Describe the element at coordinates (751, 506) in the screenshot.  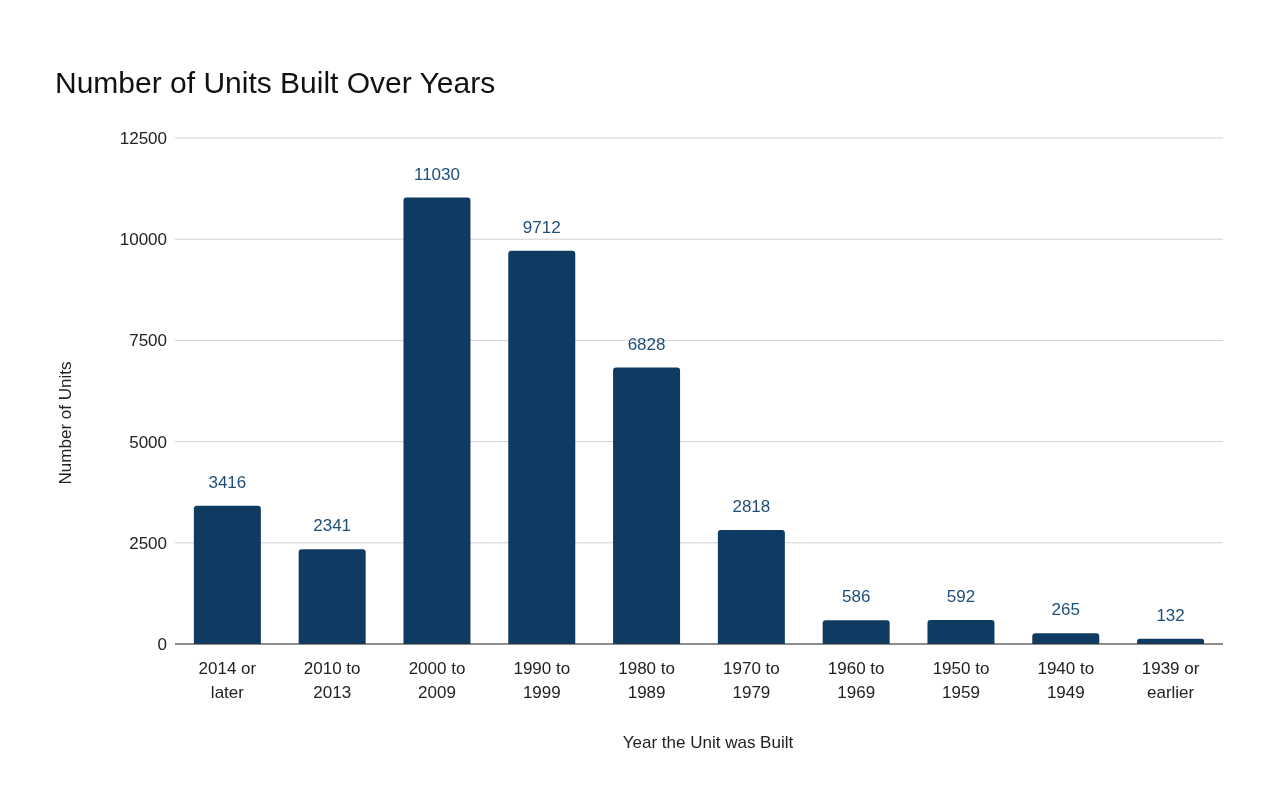
I see `data-label: 2818` at that location.